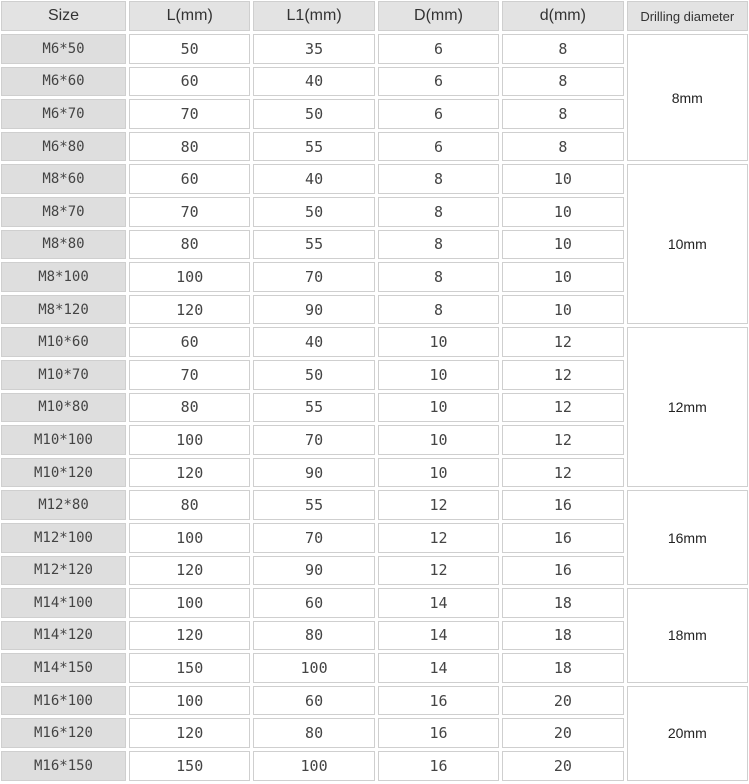 This screenshot has height=784, width=749. I want to click on table-row: M14*150 150 100 14 18, so click(374, 668).